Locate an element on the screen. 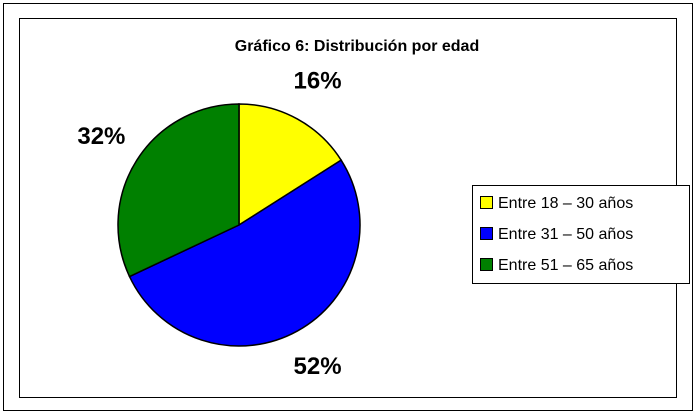 Image resolution: width=696 pixels, height=419 pixels. data-label: 52% is located at coordinates (318, 366).